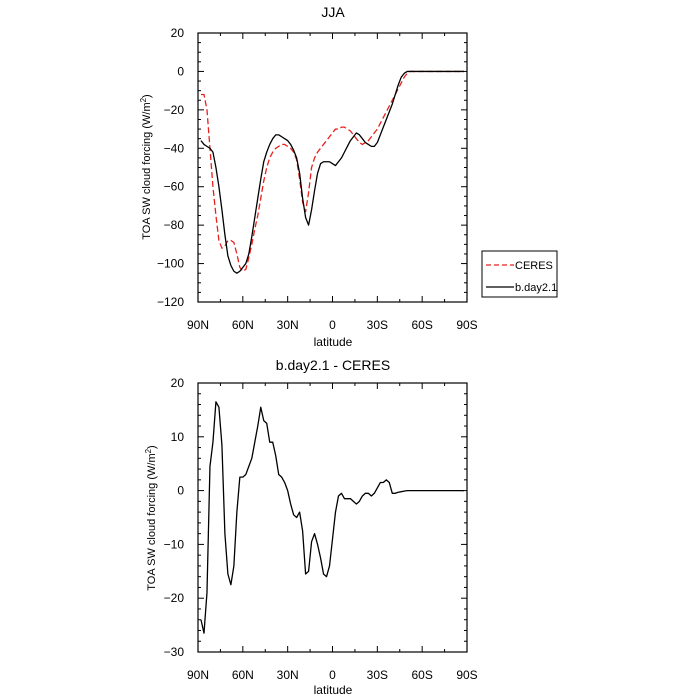  I want to click on y-tick-label-0-0: −120, so click(170, 302).